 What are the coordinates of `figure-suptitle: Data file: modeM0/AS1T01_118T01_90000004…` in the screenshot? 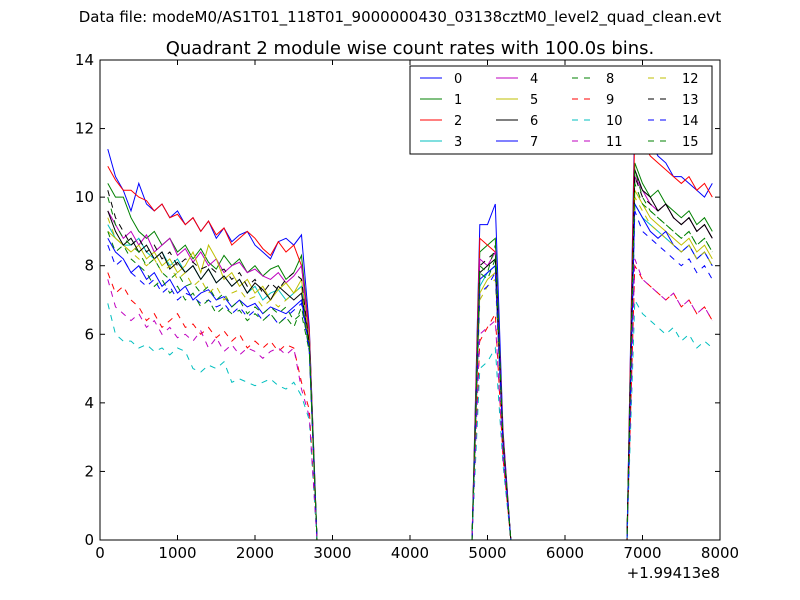 It's located at (400, 17).